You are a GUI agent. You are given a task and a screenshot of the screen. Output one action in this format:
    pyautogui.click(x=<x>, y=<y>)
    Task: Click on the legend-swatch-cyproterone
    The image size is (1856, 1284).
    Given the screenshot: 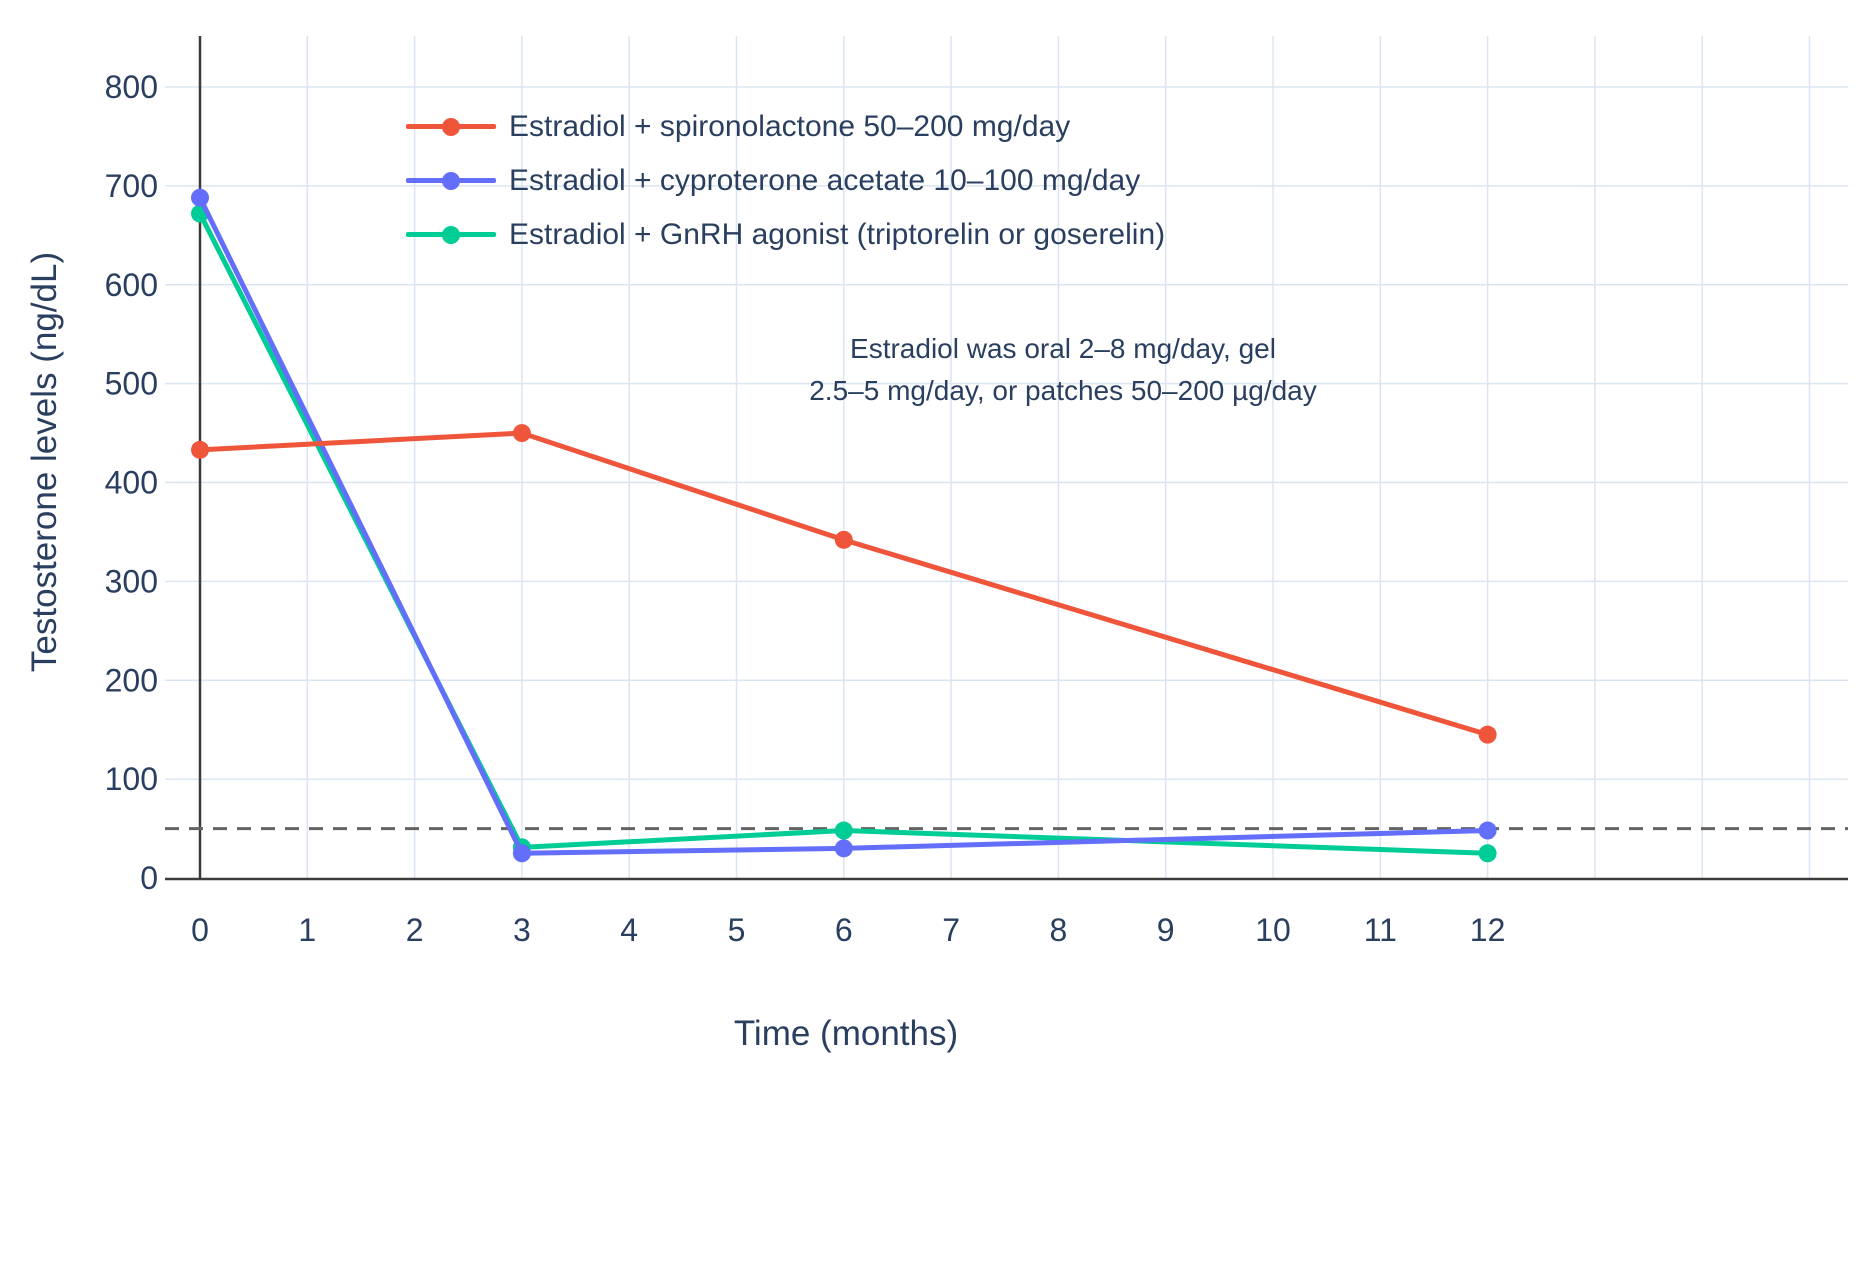 What is the action you would take?
    pyautogui.click(x=451, y=181)
    